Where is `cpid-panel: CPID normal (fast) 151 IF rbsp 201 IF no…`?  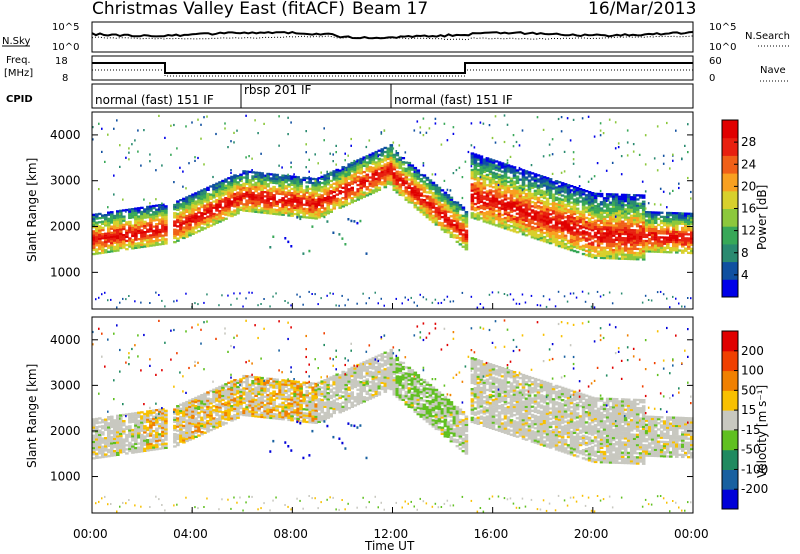
cpid-panel: CPID normal (fast) 151 IF rbsp 201 IF no… is located at coordinates (350, 96).